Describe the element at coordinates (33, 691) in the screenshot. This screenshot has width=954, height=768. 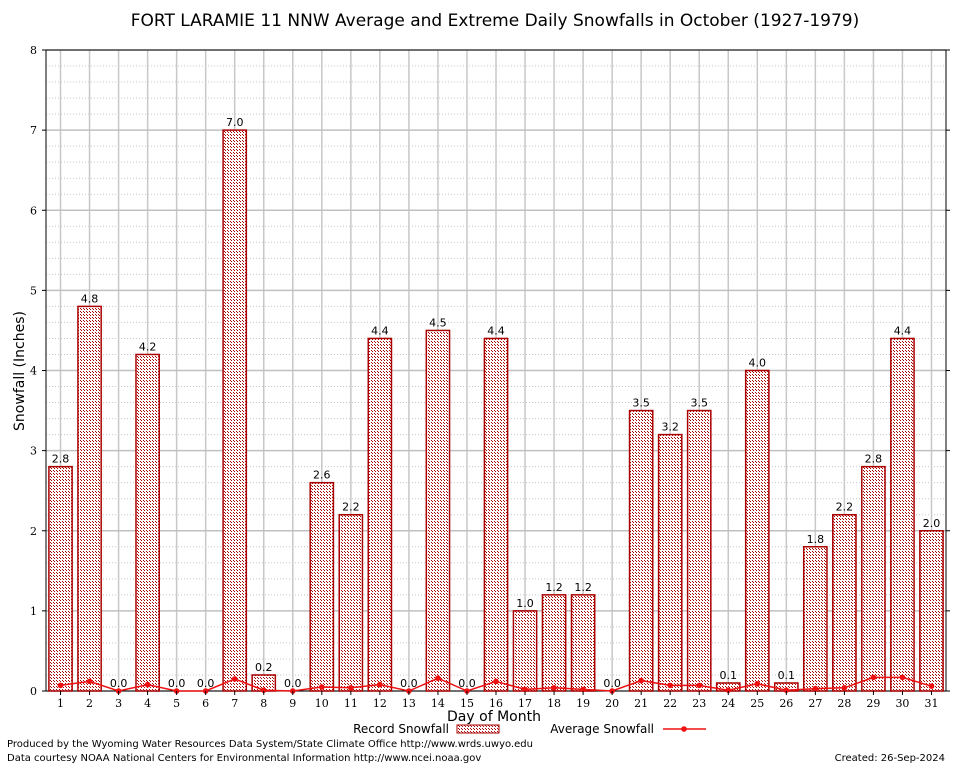
I see `y-tick-label: 0` at that location.